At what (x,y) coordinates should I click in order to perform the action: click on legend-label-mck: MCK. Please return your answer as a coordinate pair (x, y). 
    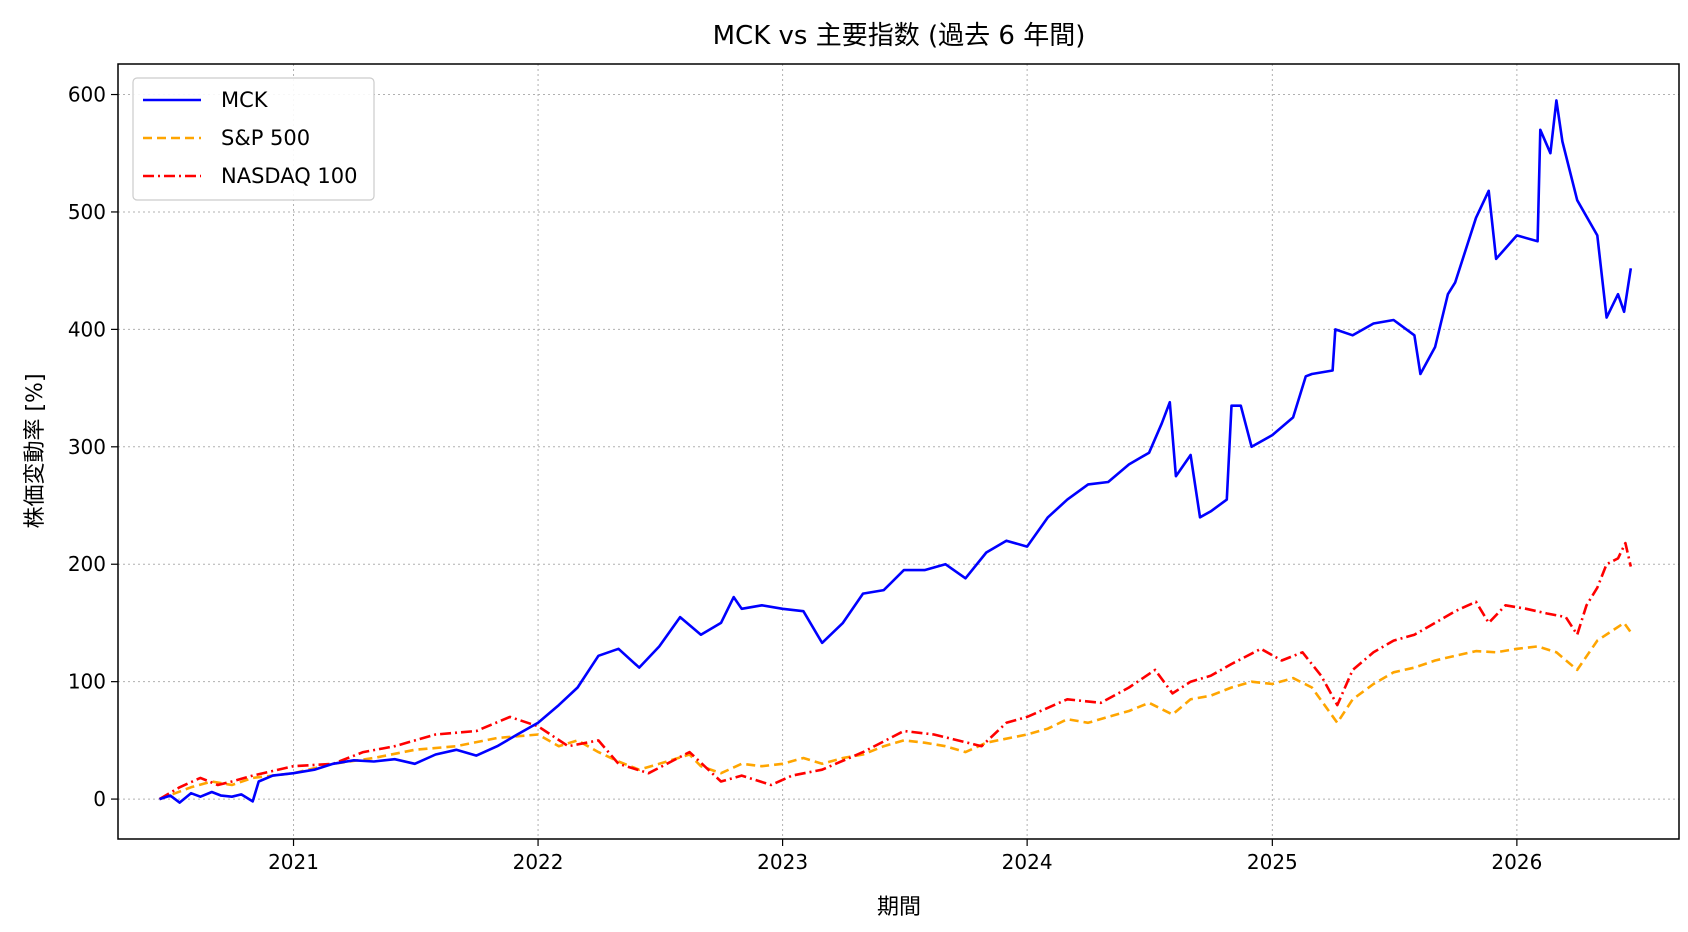
    Looking at the image, I should click on (245, 100).